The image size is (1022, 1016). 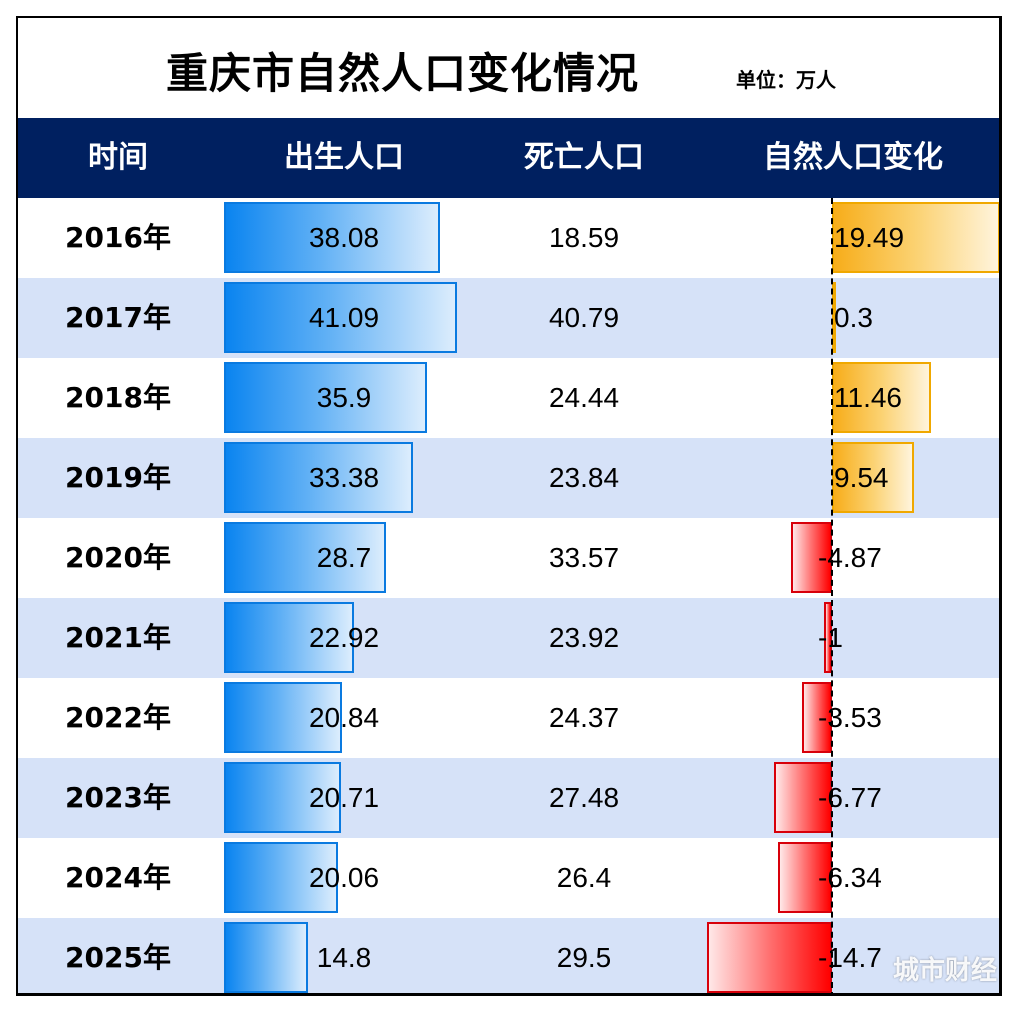 What do you see at coordinates (850, 877) in the screenshot?
I see `change-value: -6.34` at bounding box center [850, 877].